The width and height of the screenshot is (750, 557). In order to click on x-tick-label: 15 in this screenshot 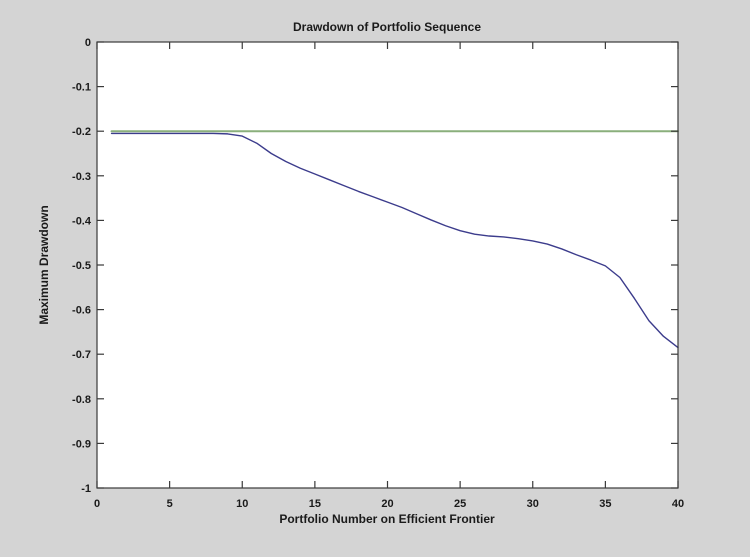, I will do `click(315, 504)`.